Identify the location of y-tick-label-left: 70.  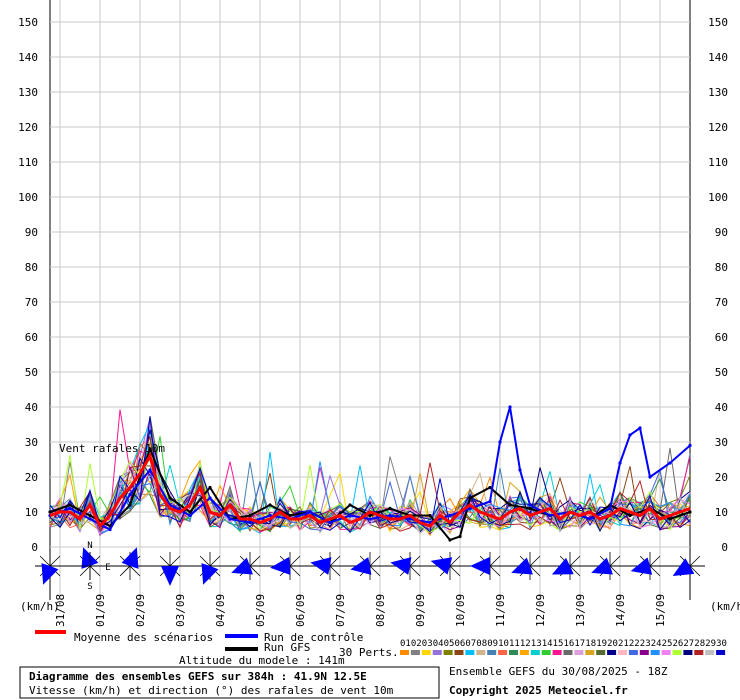
(31, 302).